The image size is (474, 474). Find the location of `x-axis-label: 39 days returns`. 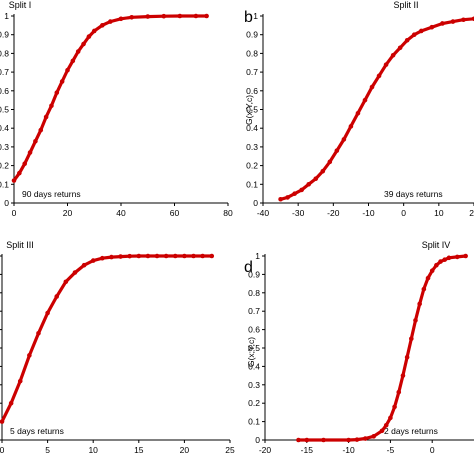

x-axis-label: 39 days returns is located at coordinates (413, 194).